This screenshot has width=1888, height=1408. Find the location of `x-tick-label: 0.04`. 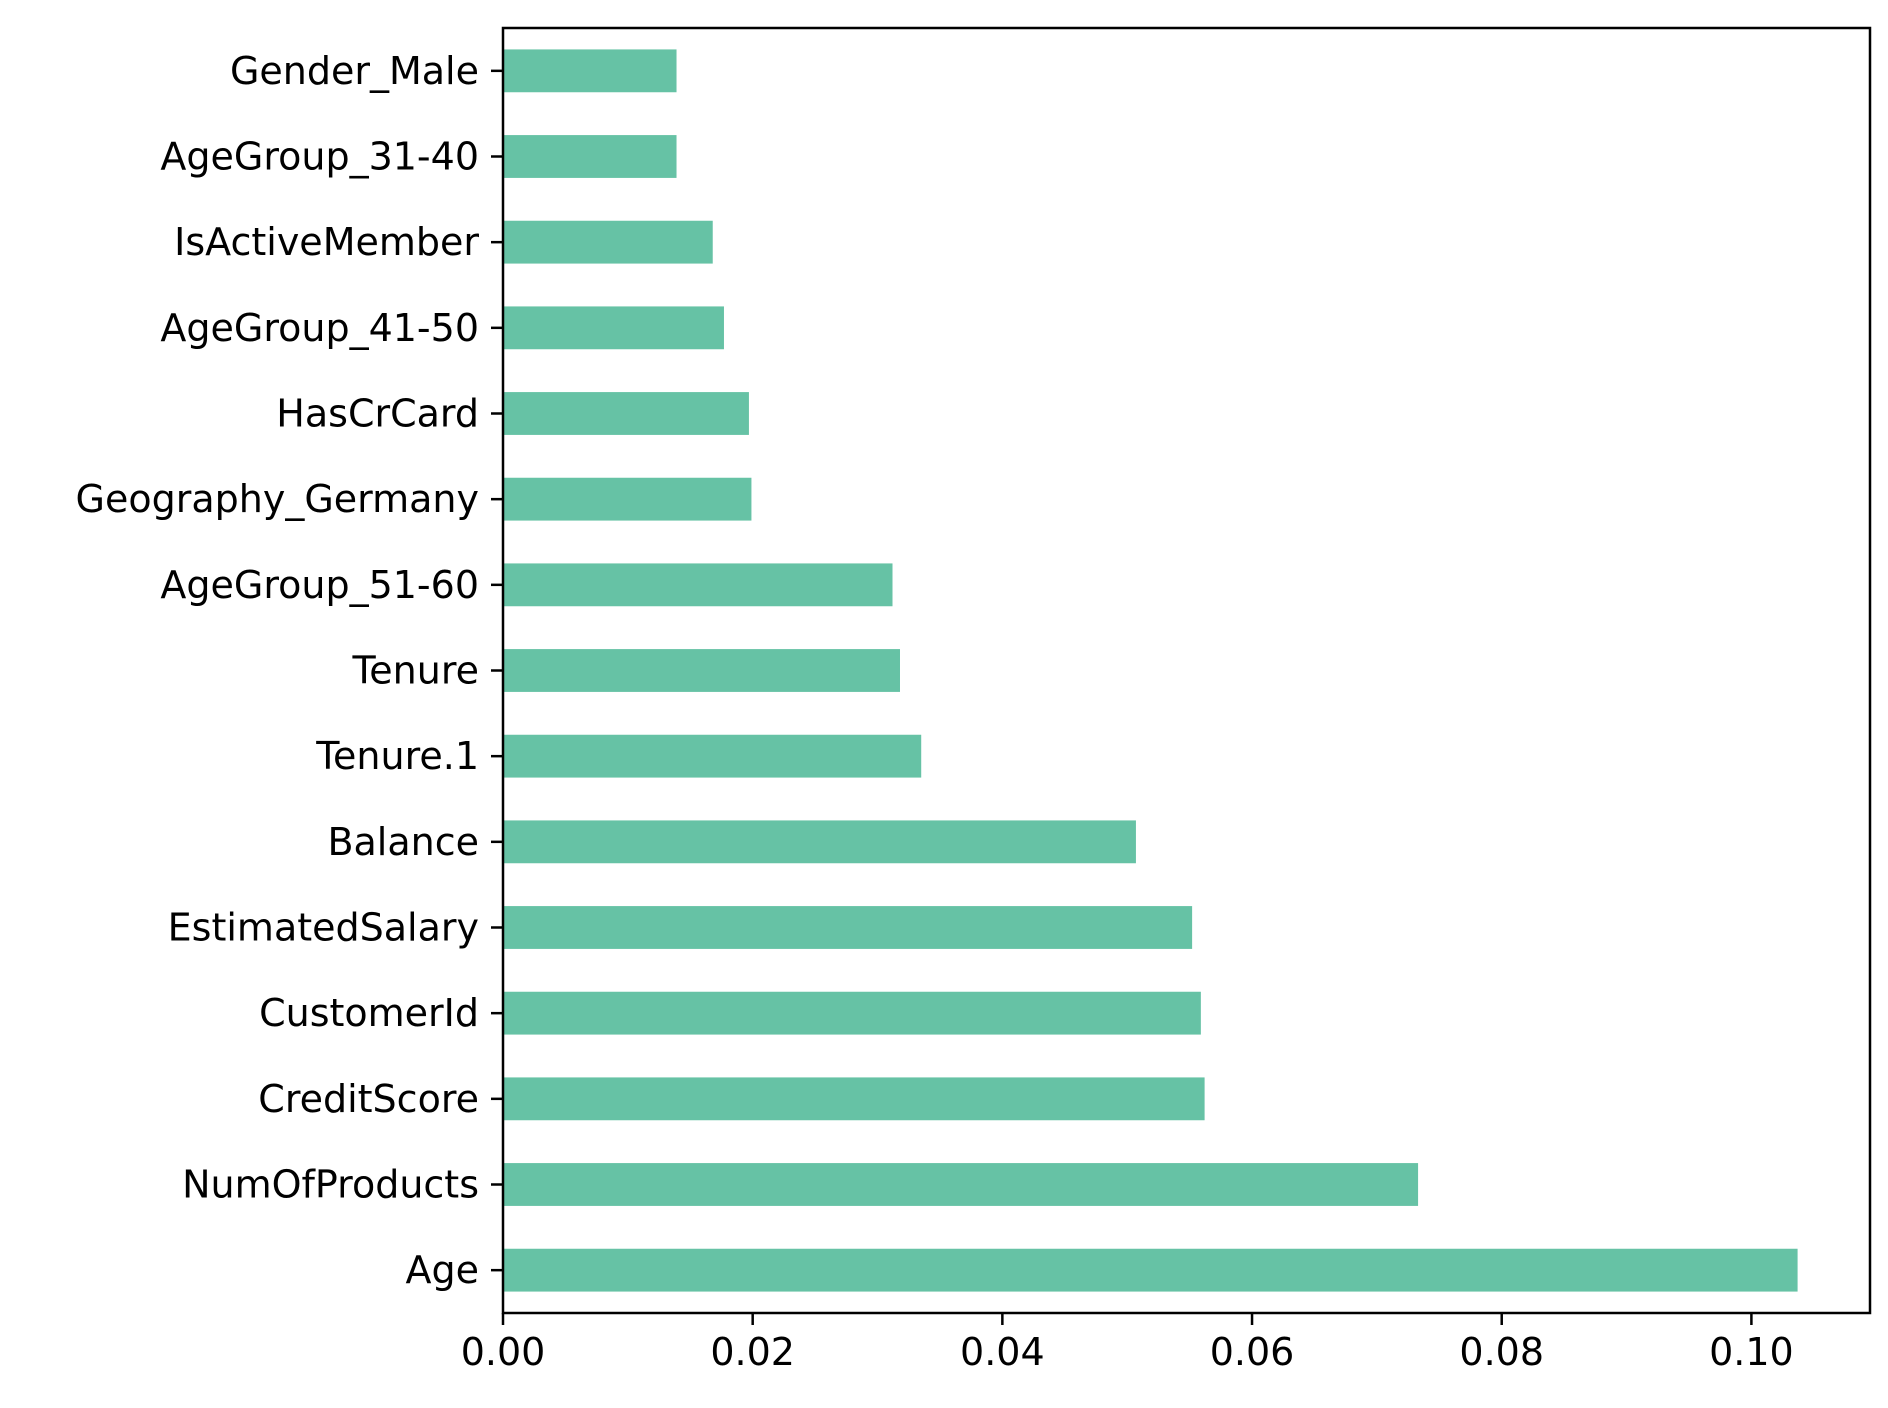

x-tick-label: 0.04 is located at coordinates (1002, 1352).